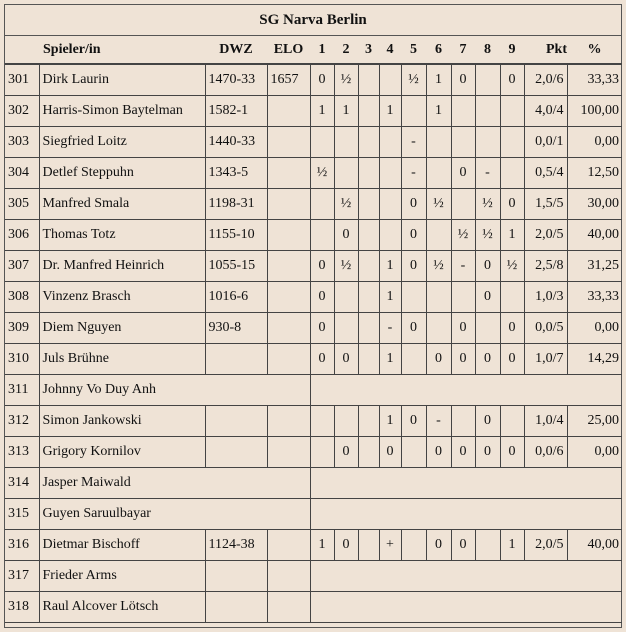 The height and width of the screenshot is (632, 626). I want to click on player-row: 304 Detlef Steppuhn 1343-5 ½ -0-0,5/4 12,50, so click(313, 173).